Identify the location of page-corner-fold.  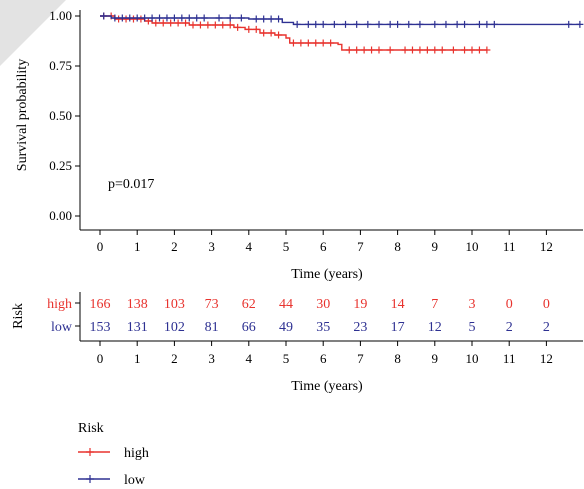
(33, 33).